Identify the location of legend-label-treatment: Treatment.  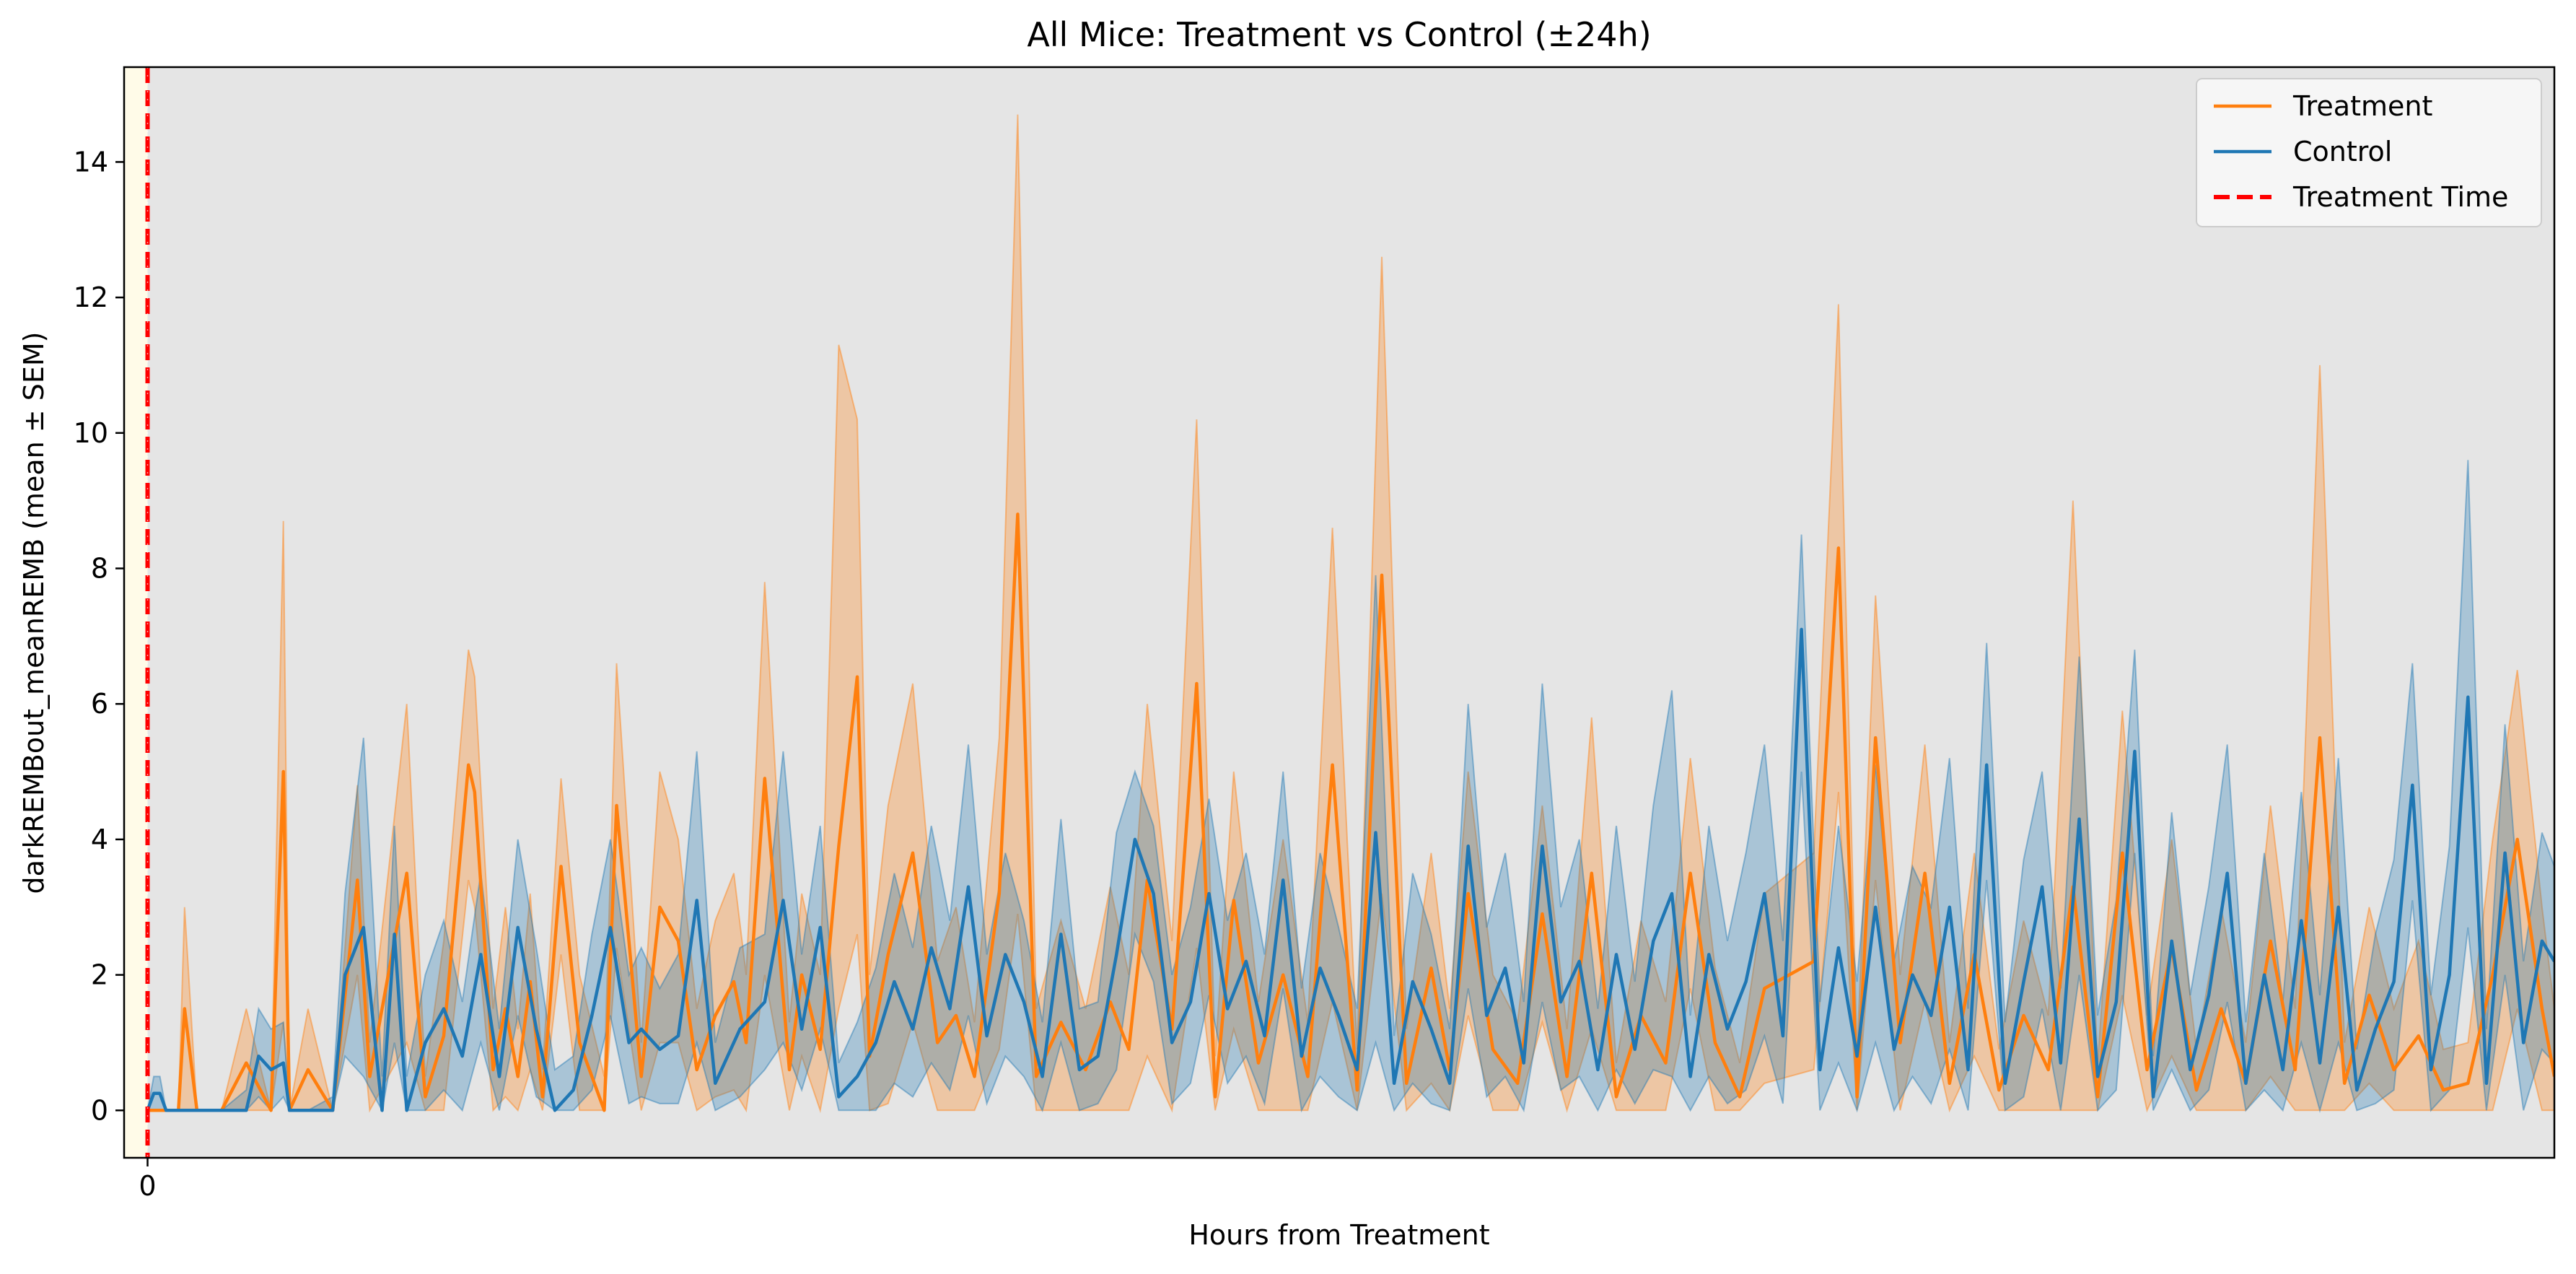
(2362, 106).